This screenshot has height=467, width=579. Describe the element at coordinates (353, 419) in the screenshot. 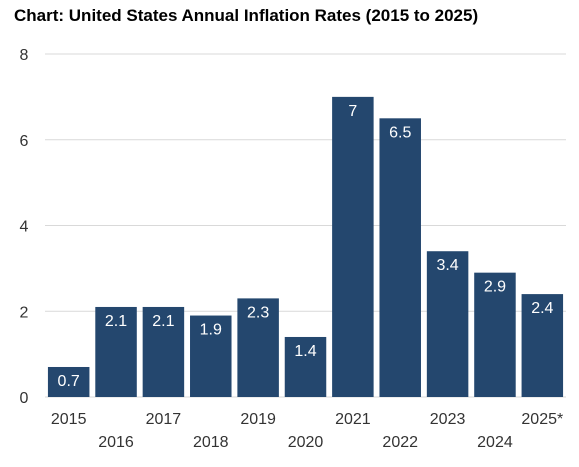

I see `x-tick-label: 2021` at that location.